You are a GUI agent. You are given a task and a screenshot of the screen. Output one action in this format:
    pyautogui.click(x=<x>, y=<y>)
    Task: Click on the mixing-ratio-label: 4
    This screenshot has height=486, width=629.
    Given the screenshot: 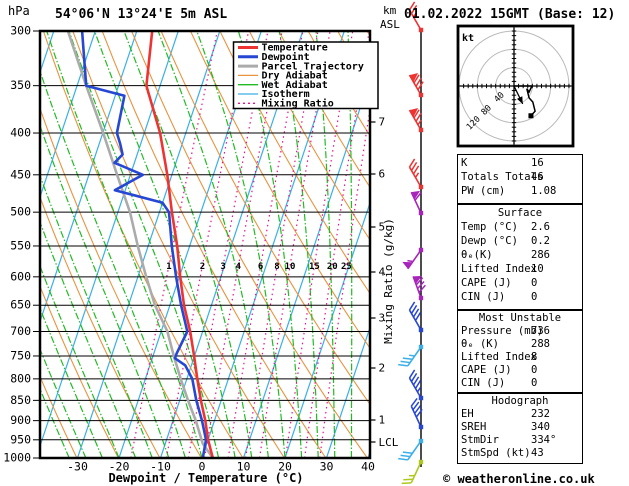 What is the action you would take?
    pyautogui.click(x=239, y=267)
    